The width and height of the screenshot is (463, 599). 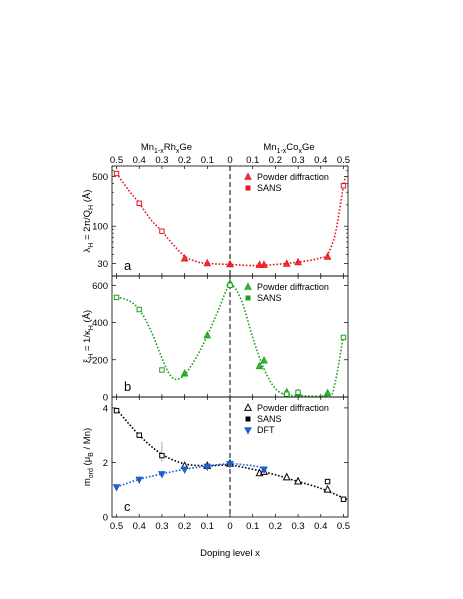 What do you see at coordinates (102, 264) in the screenshot?
I see `y-tick-label: 30` at bounding box center [102, 264].